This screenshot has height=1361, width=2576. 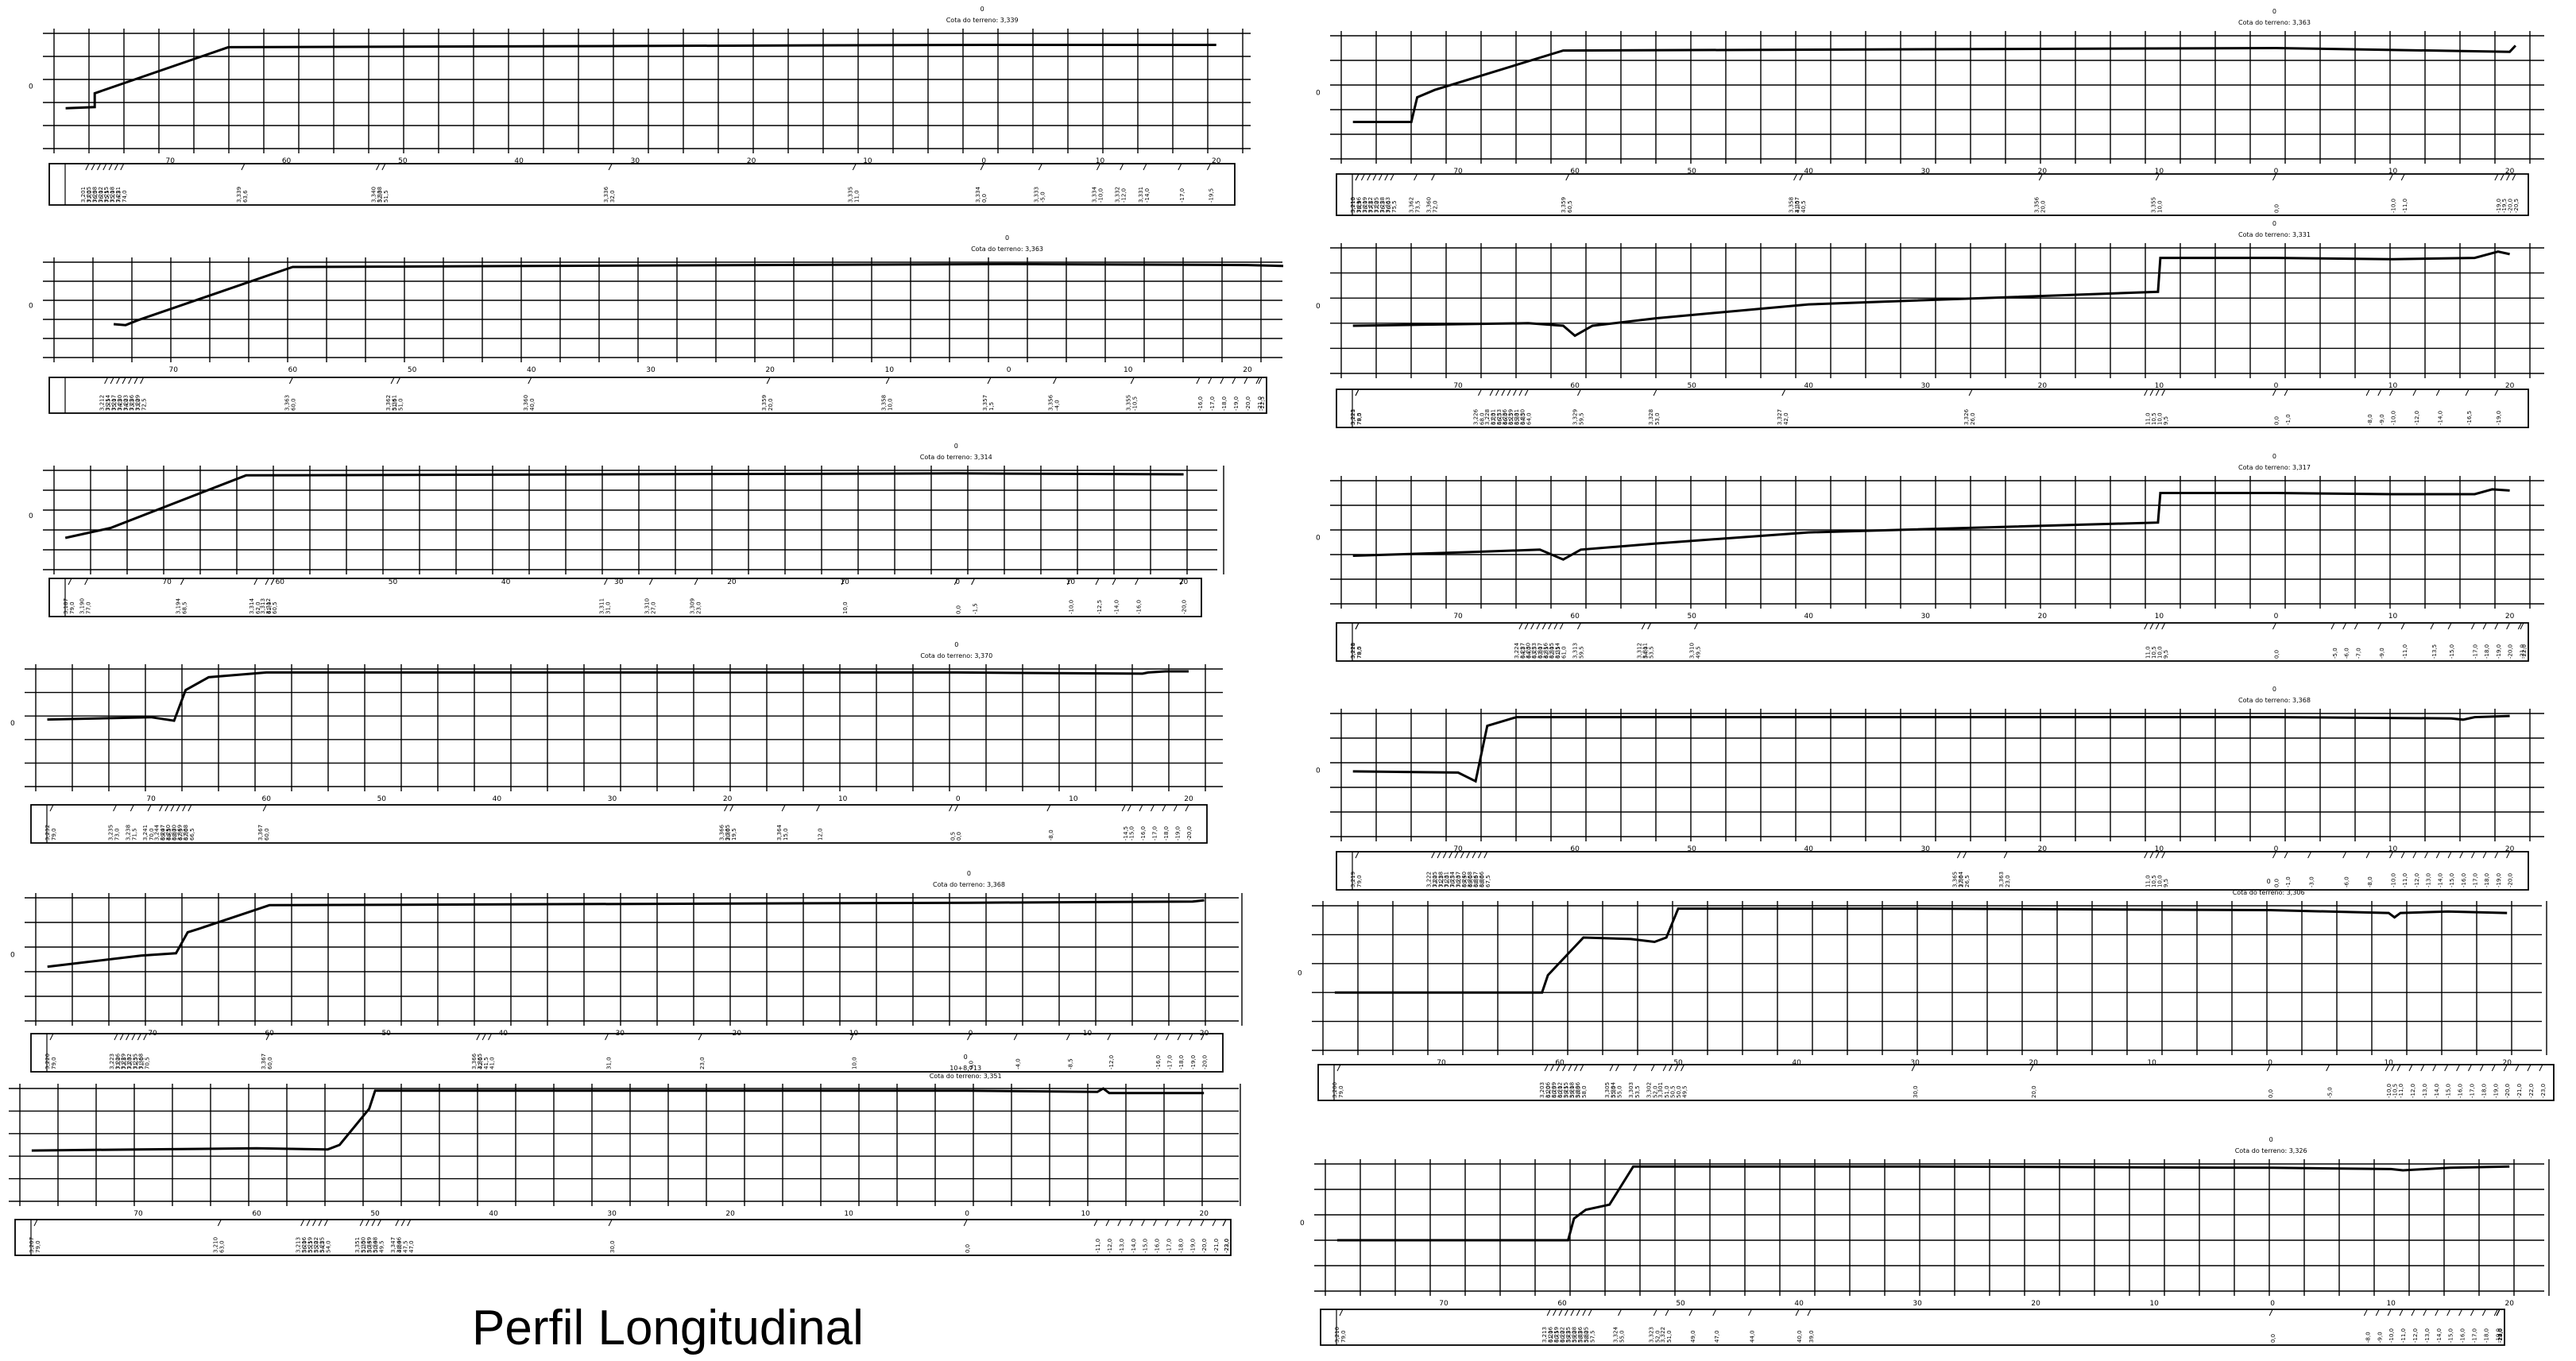 I want to click on cota-tag: 3,347, so click(x=393, y=1245).